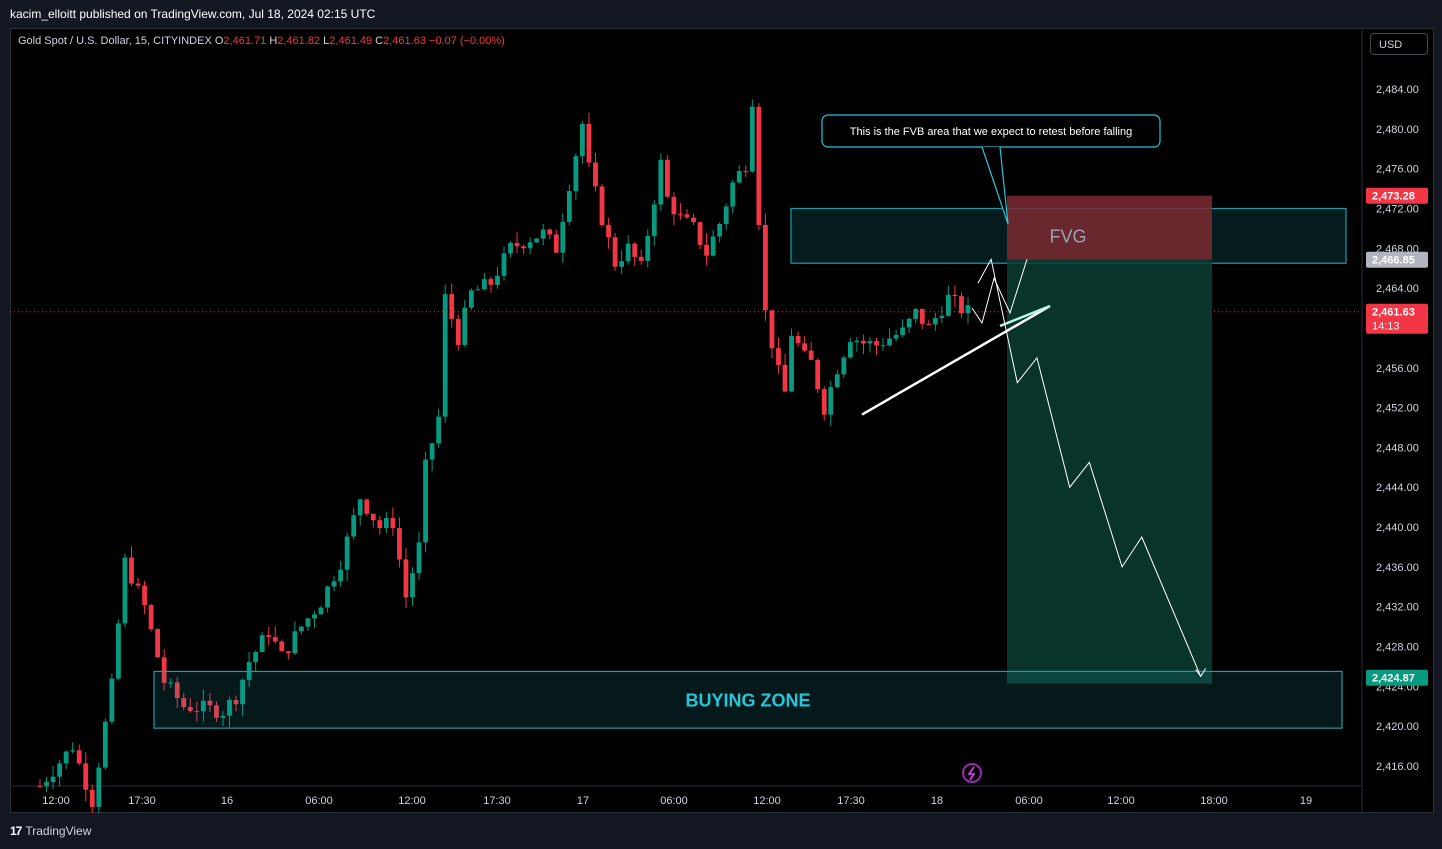 Image resolution: width=1442 pixels, height=849 pixels. What do you see at coordinates (1397, 90) in the screenshot?
I see `y-tick-label: 2,484.00` at bounding box center [1397, 90].